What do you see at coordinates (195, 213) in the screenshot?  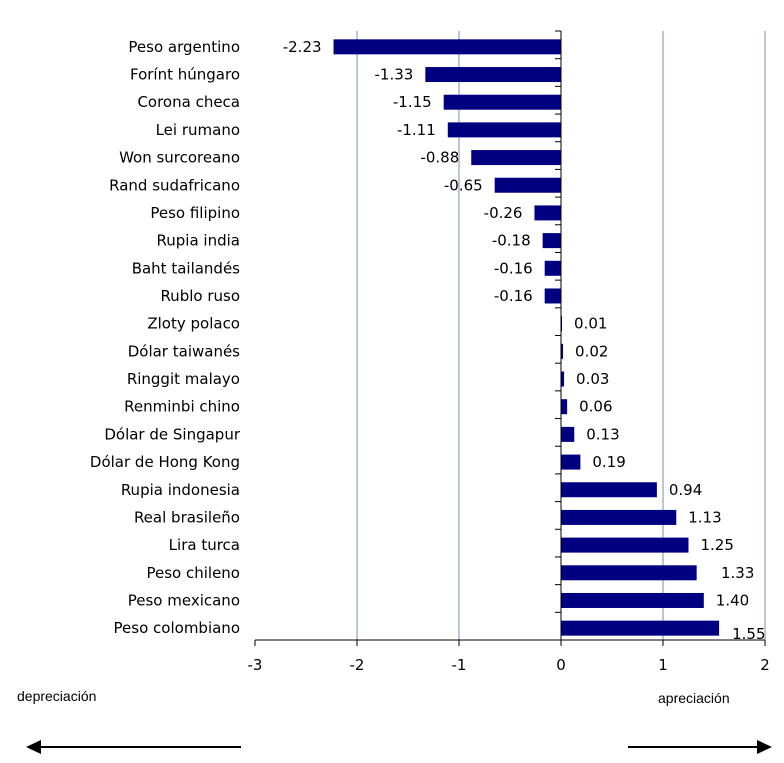 I see `category-label: Peso filipino` at bounding box center [195, 213].